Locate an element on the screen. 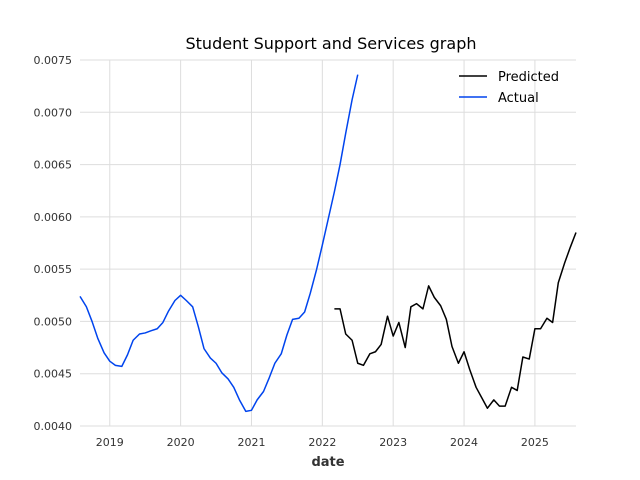 The image size is (640, 480). y-tick-label: 0.0075 is located at coordinates (53, 60).